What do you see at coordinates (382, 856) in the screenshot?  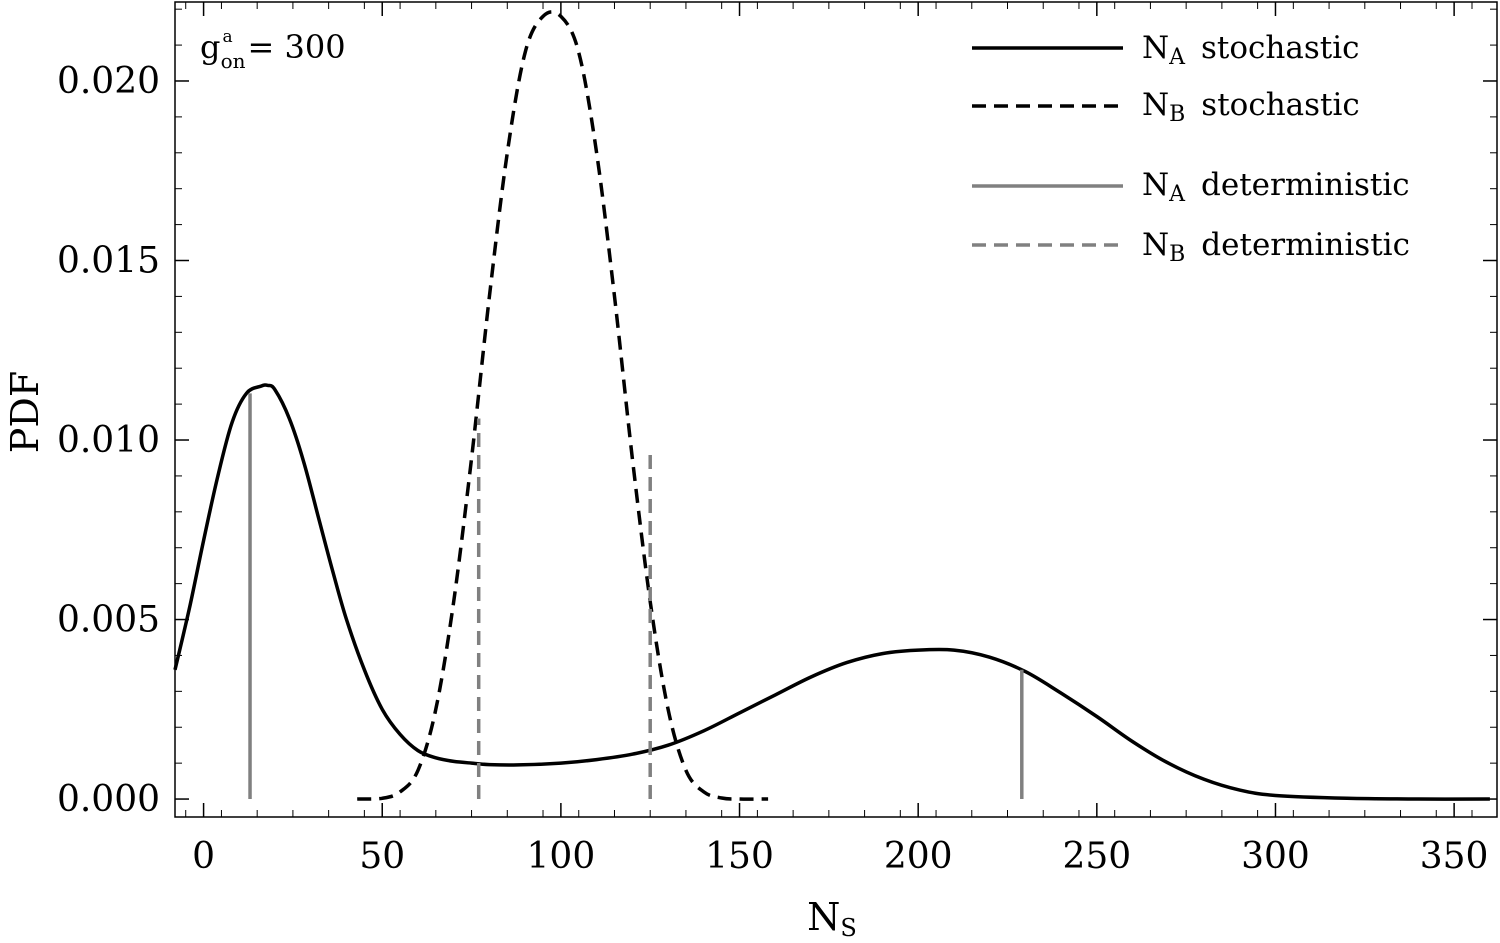 I see `x-tick-label: 50` at bounding box center [382, 856].